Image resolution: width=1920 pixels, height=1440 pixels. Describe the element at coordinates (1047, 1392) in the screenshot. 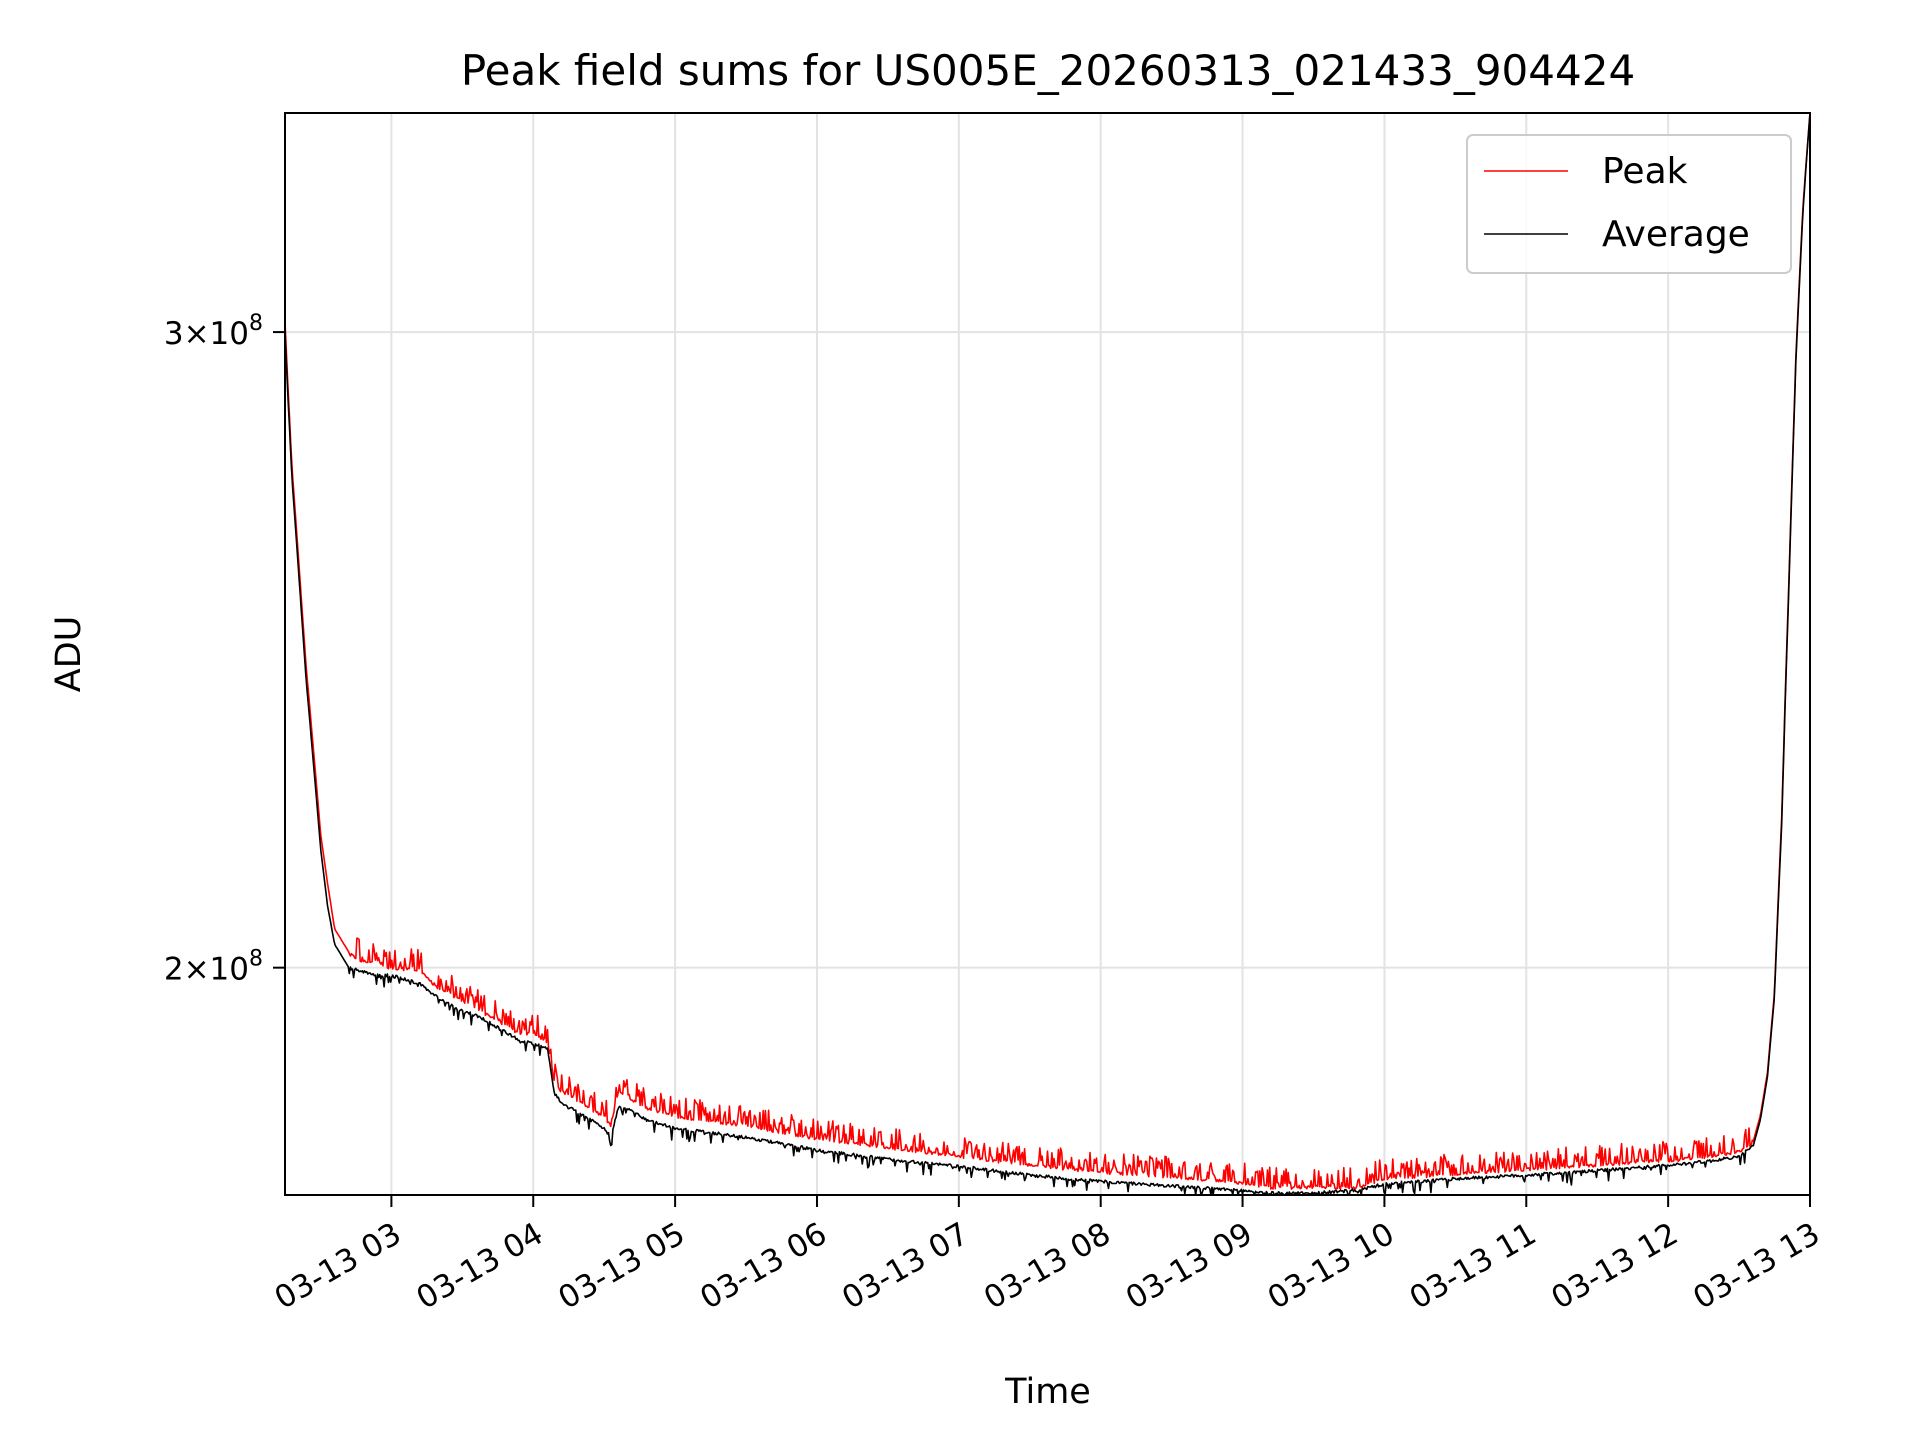

I see `x-axis-title: Time` at that location.